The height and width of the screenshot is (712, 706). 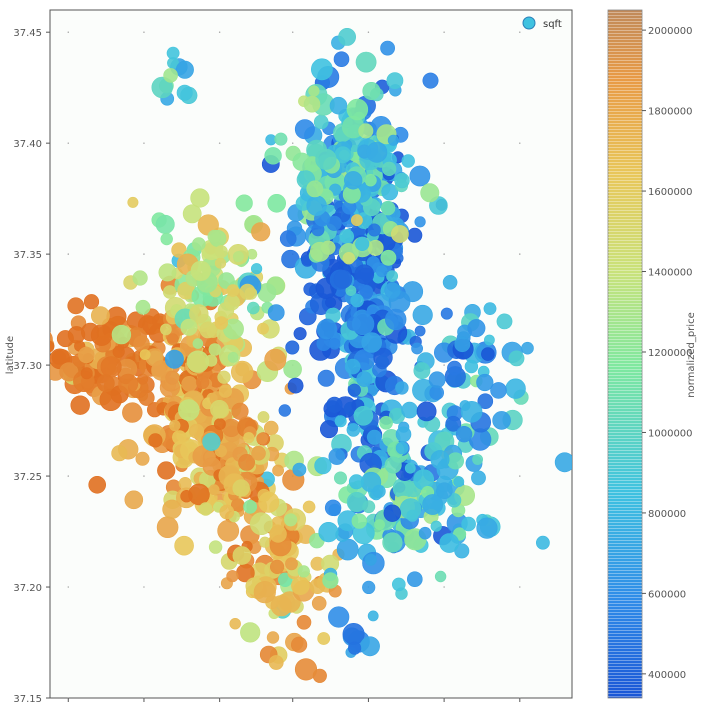 I want to click on y-tick-label: 37.35, so click(x=27, y=255).